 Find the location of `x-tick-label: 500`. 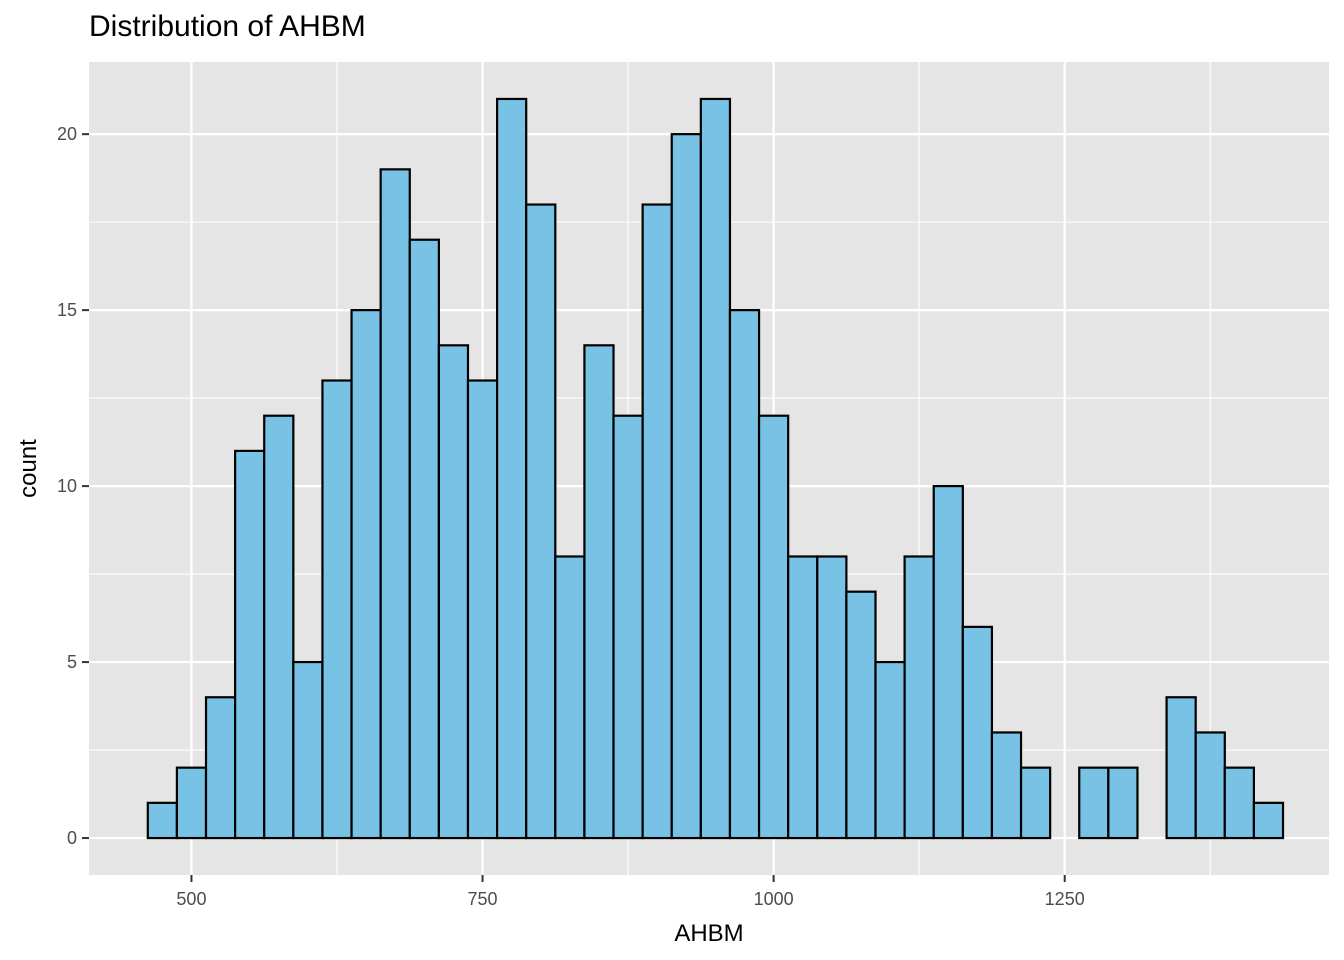

x-tick-label: 500 is located at coordinates (191, 899).